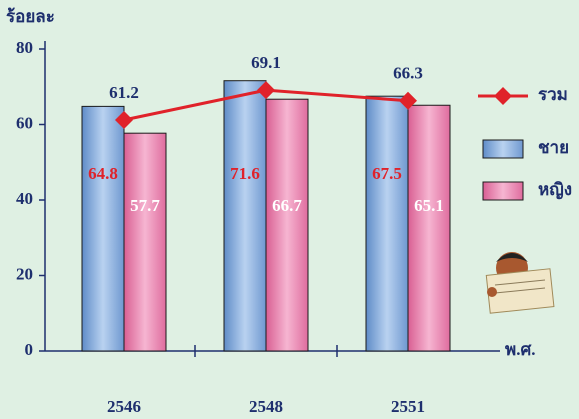 Image resolution: width=579 pixels, height=419 pixels. What do you see at coordinates (287, 205) in the screenshot?
I see `value-label: 66.7` at bounding box center [287, 205].